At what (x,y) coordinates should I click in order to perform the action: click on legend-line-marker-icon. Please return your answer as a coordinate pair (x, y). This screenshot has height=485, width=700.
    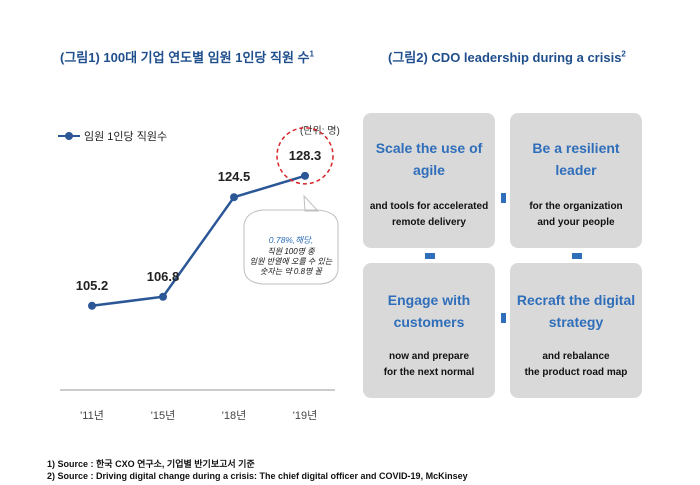
    Looking at the image, I should click on (69, 136).